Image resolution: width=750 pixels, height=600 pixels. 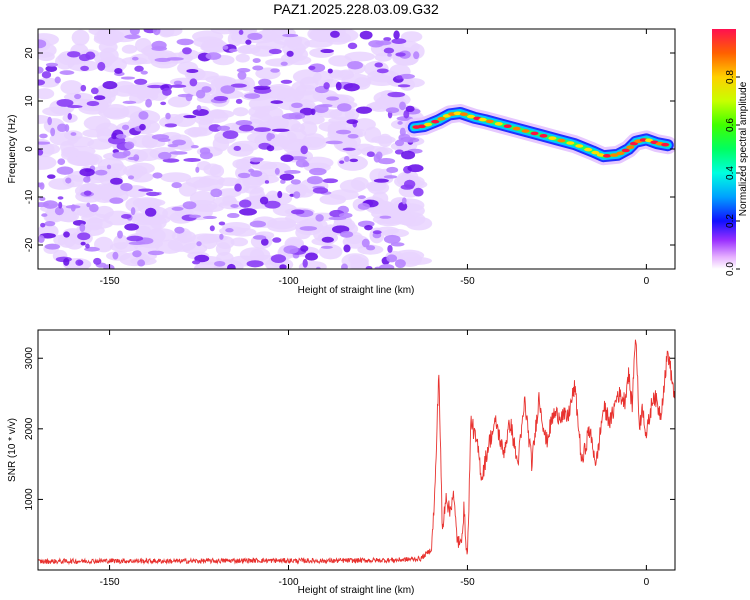 What do you see at coordinates (110, 582) in the screenshot?
I see `x-tick-label: -150` at bounding box center [110, 582].